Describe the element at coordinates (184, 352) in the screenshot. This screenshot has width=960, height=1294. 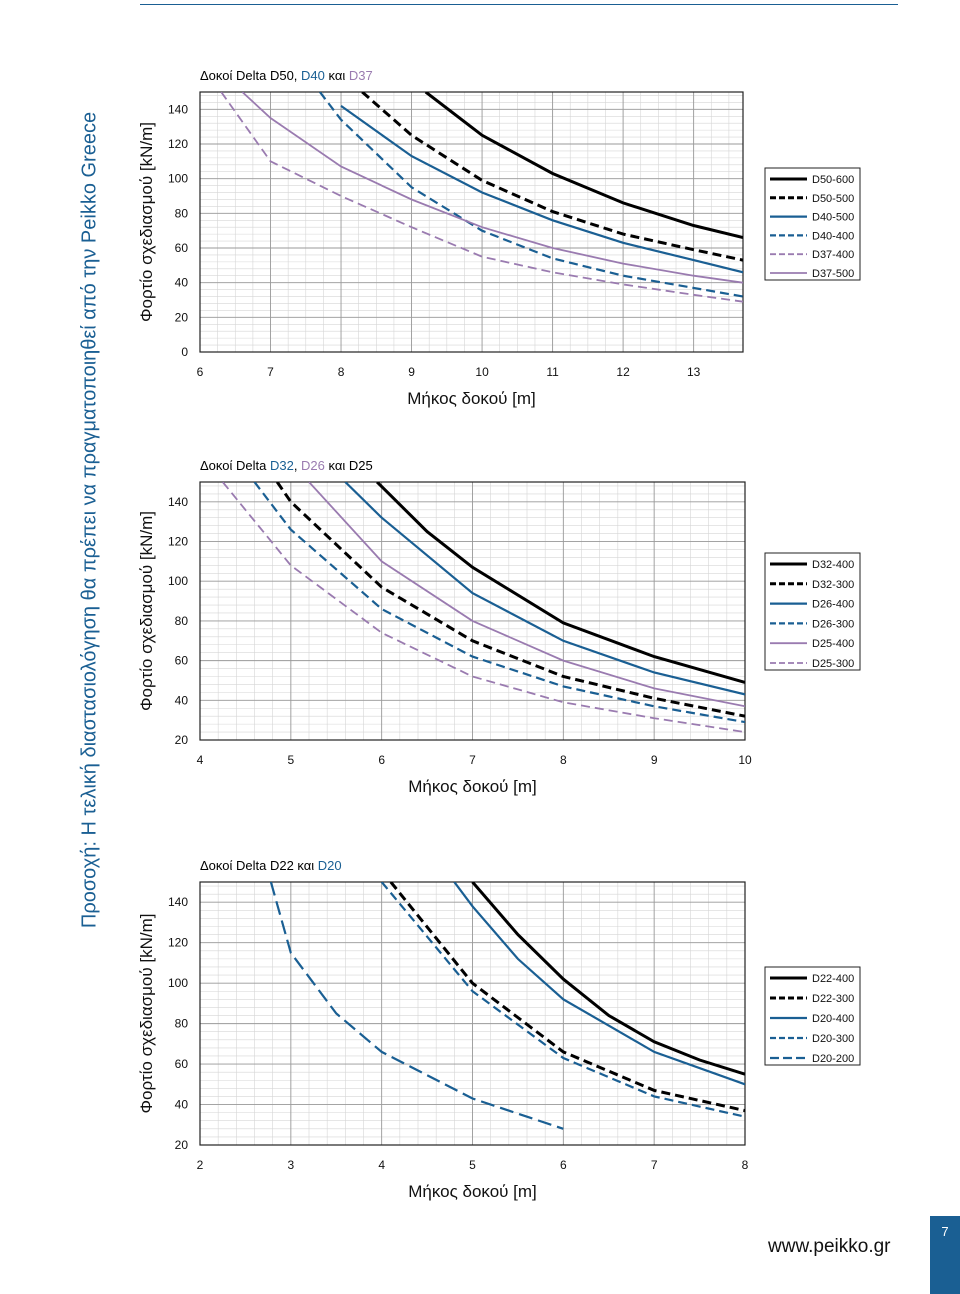
I see `y-tick-label: 0` at that location.